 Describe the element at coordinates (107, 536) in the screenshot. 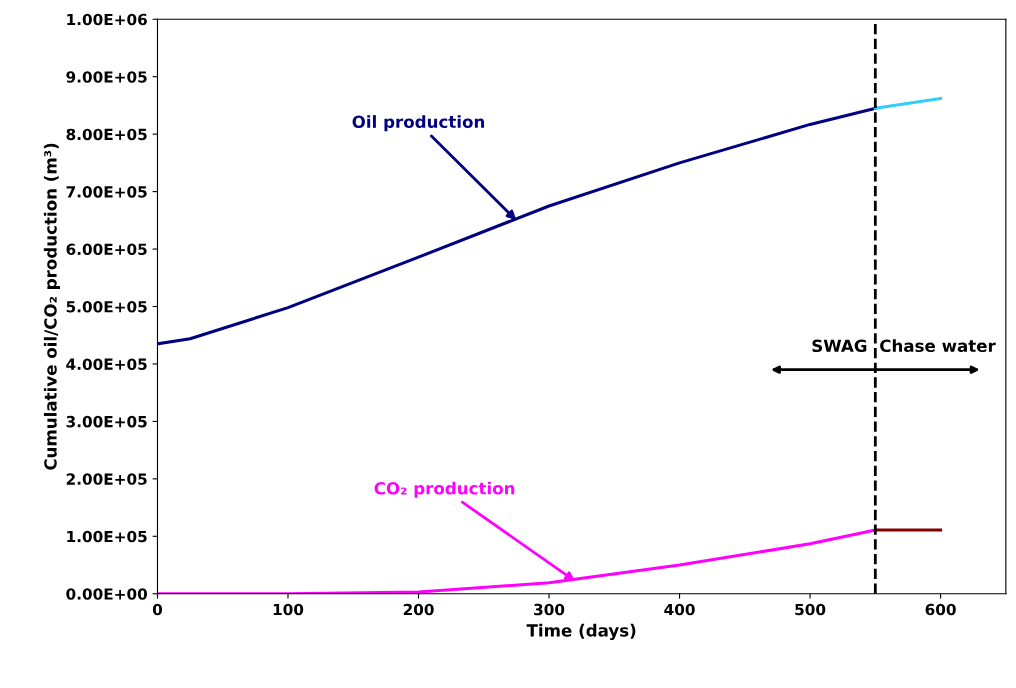

I see `y-tick-label: 1.00E+05` at that location.